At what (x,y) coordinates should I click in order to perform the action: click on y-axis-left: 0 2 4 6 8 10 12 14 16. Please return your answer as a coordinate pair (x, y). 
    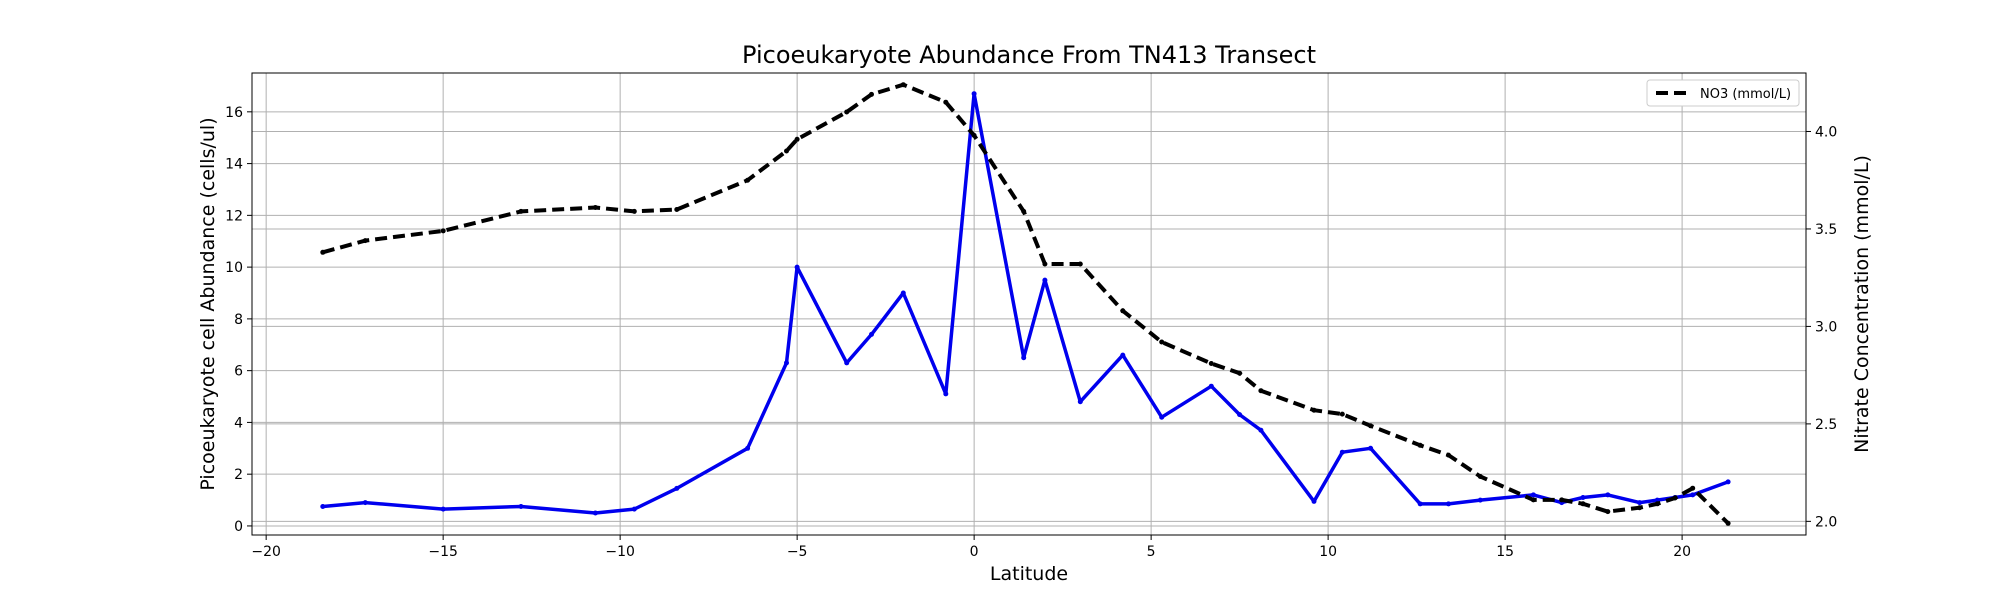
    Looking at the image, I should click on (238, 320).